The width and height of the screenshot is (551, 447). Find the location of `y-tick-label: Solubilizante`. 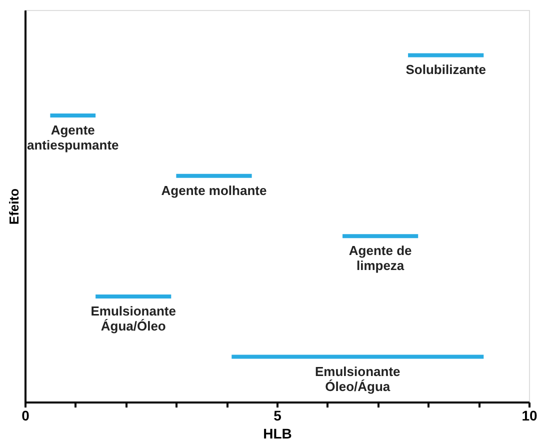

y-tick-label: Solubilizante is located at coordinates (446, 70).